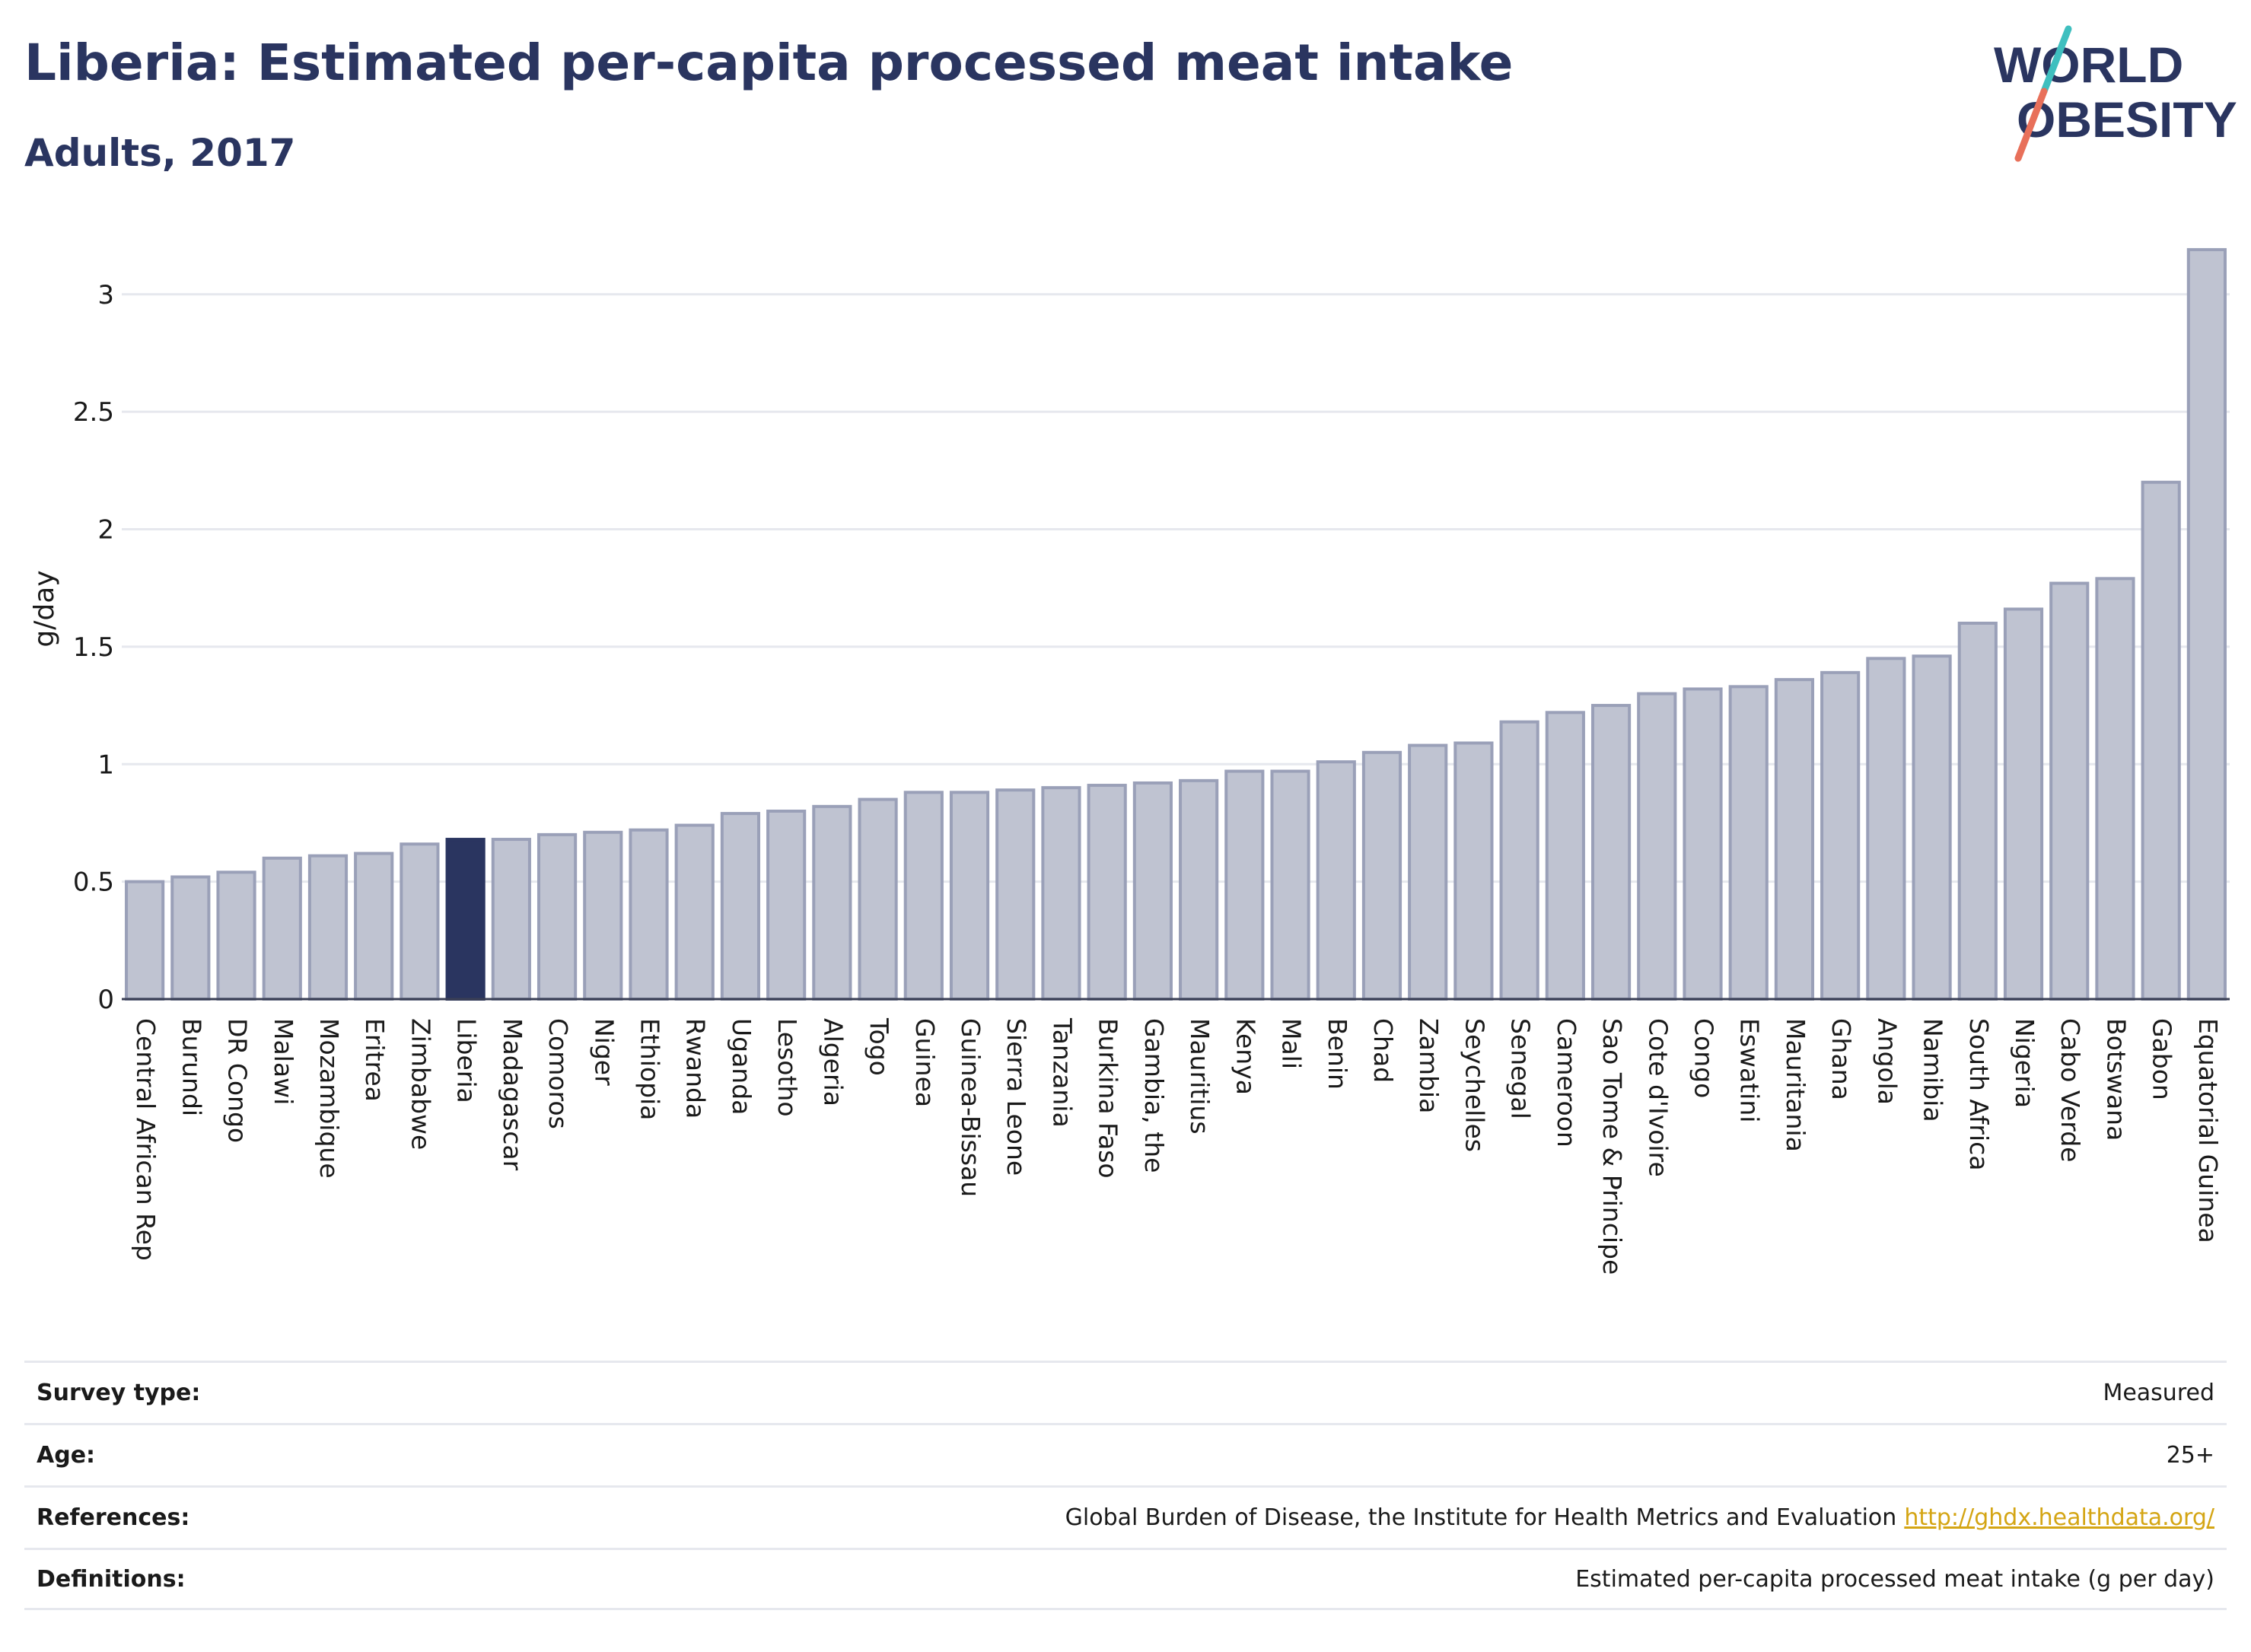  What do you see at coordinates (970, 1107) in the screenshot?
I see `x-tick-label: Guinea-Bissau` at bounding box center [970, 1107].